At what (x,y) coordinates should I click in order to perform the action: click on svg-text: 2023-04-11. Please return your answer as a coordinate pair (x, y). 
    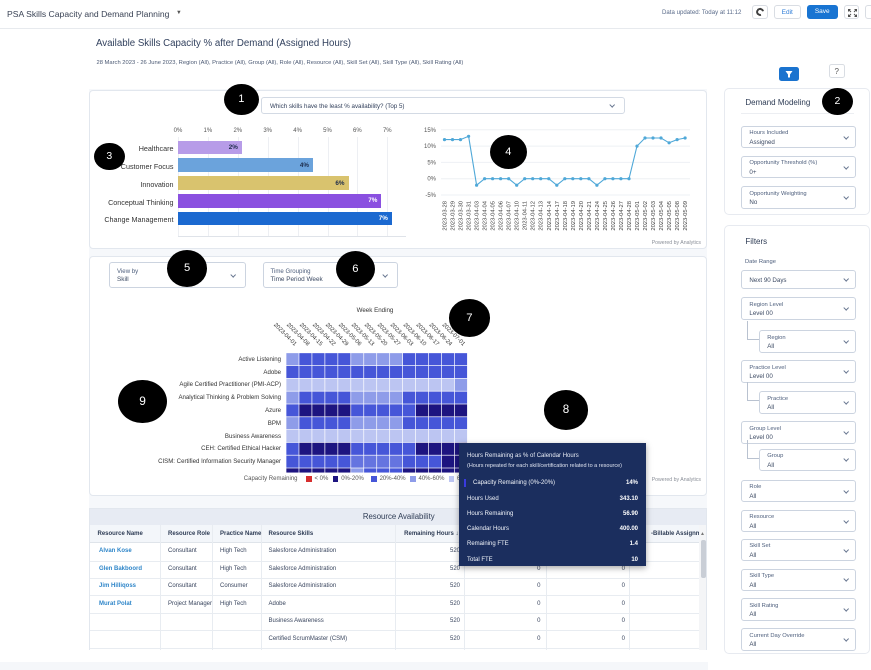
    Looking at the image, I should click on (526, 215).